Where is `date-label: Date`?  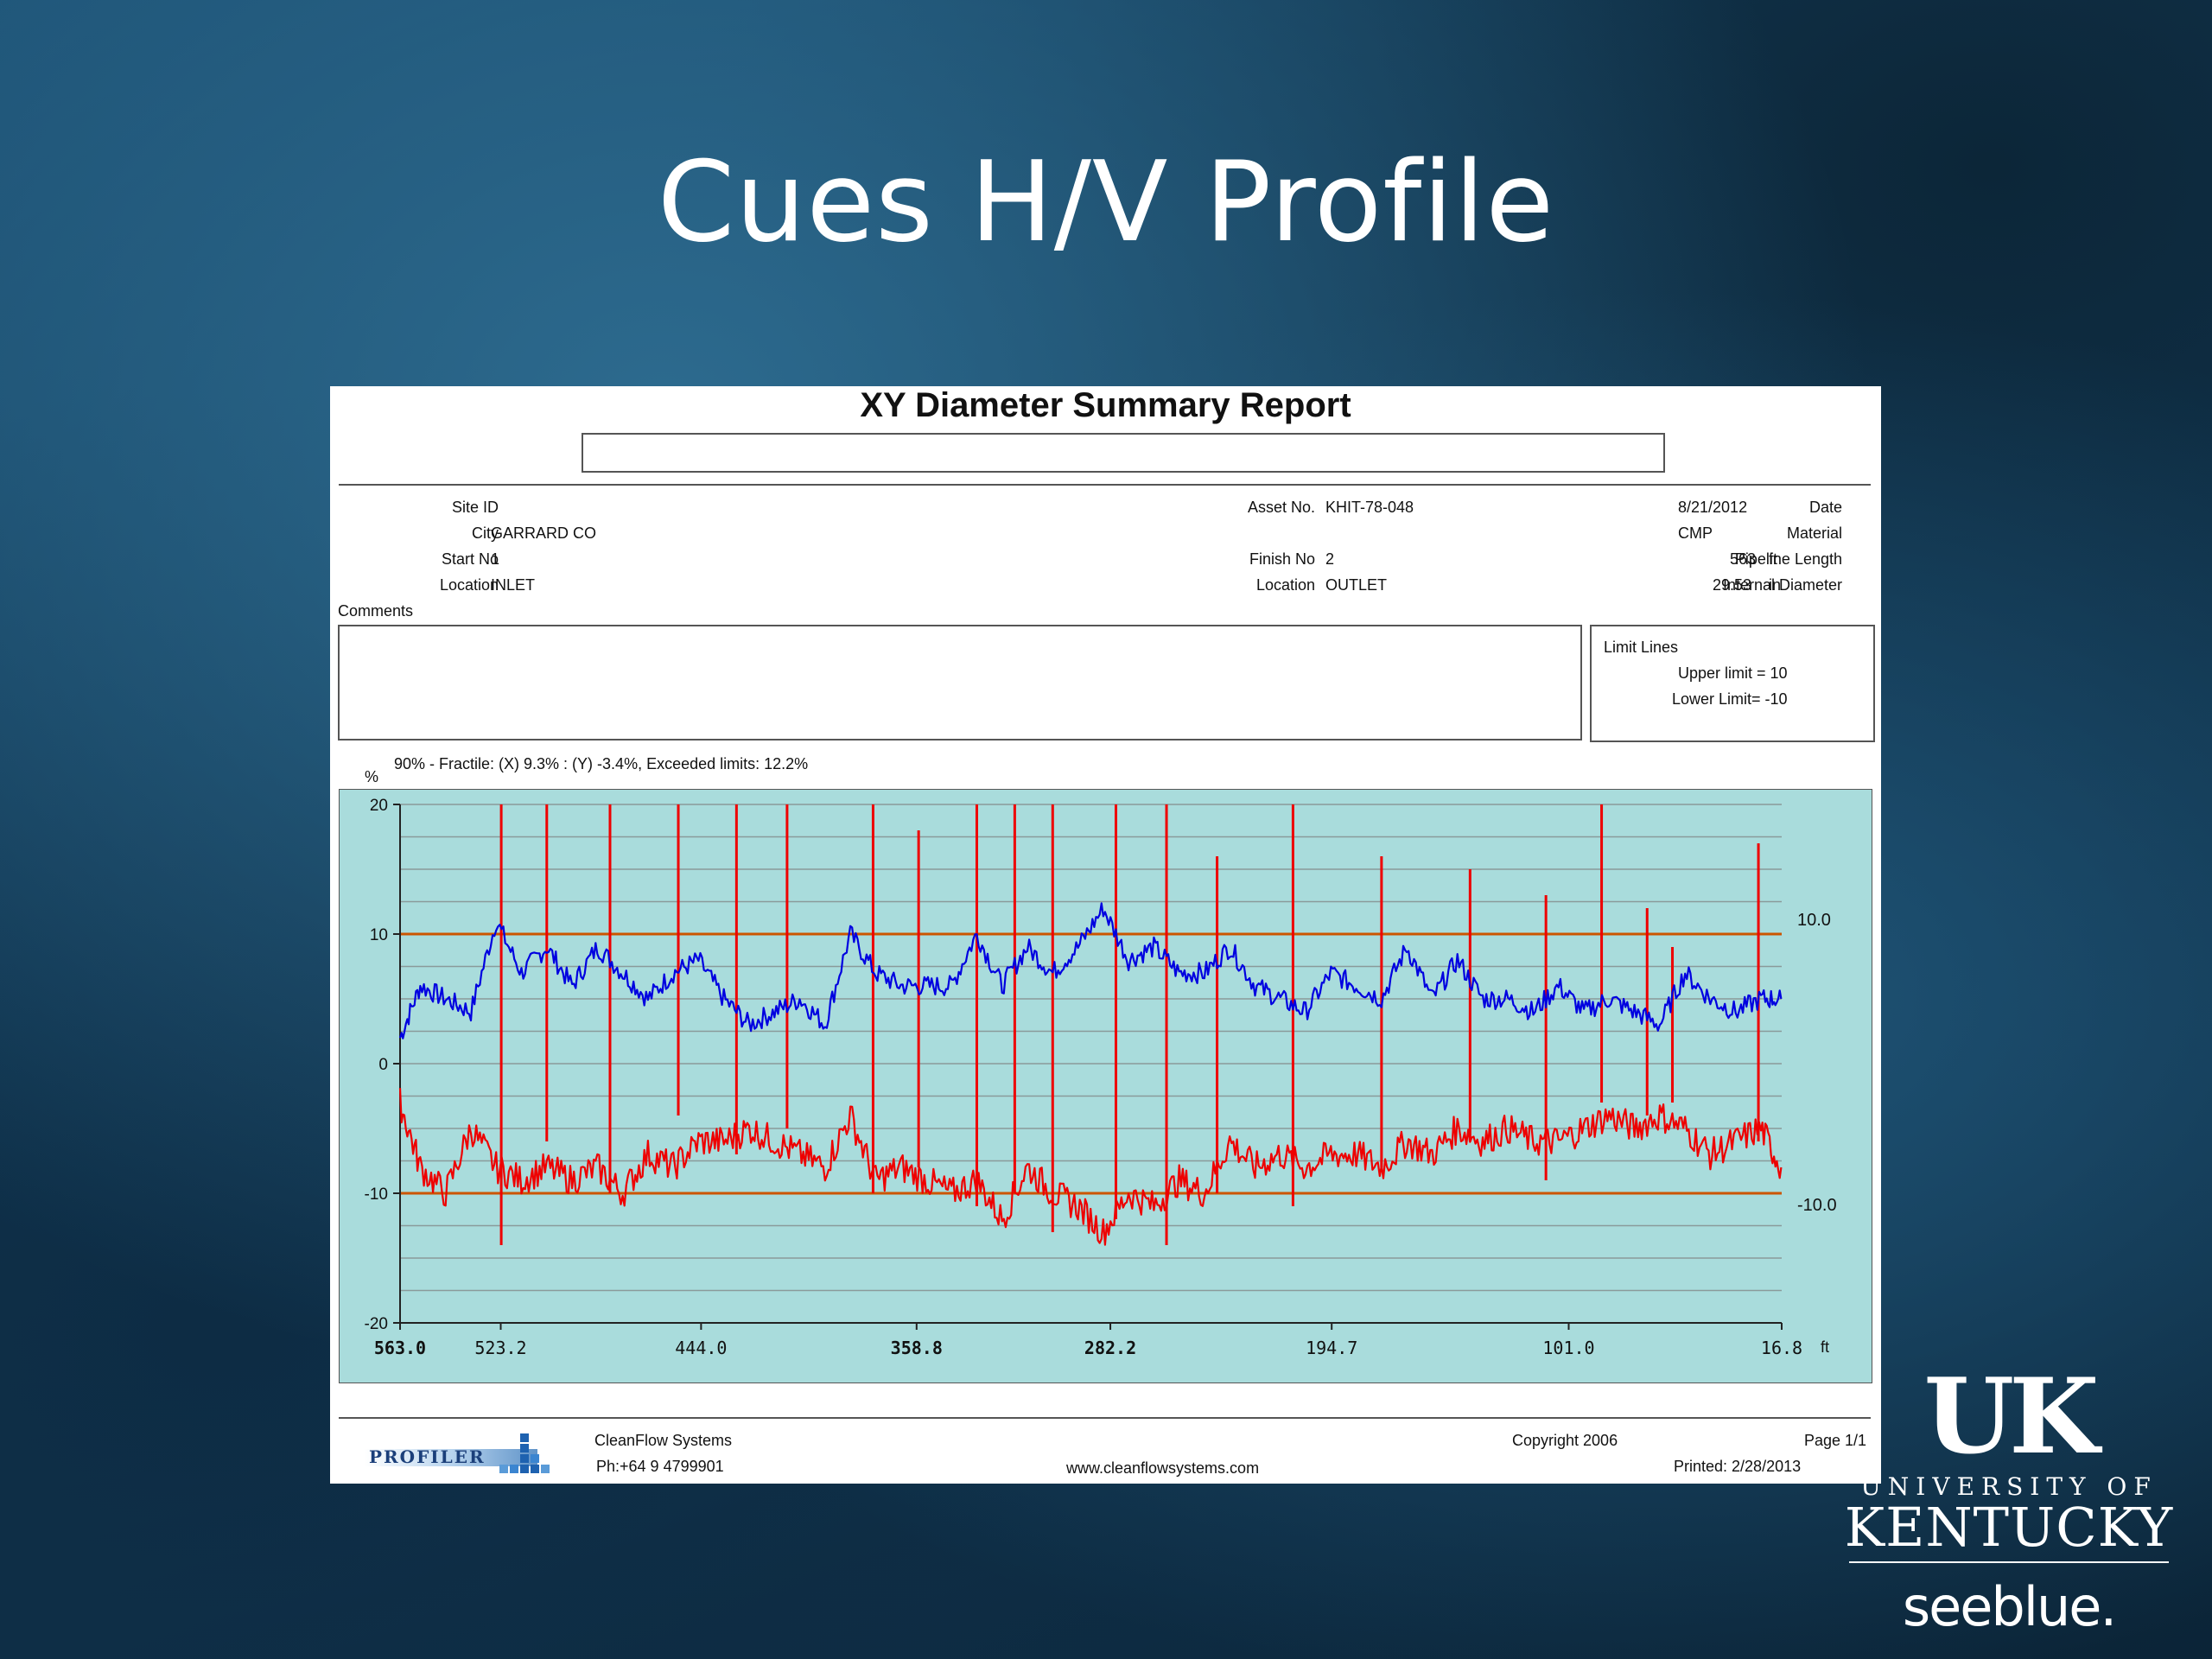
date-label: Date is located at coordinates (1825, 507).